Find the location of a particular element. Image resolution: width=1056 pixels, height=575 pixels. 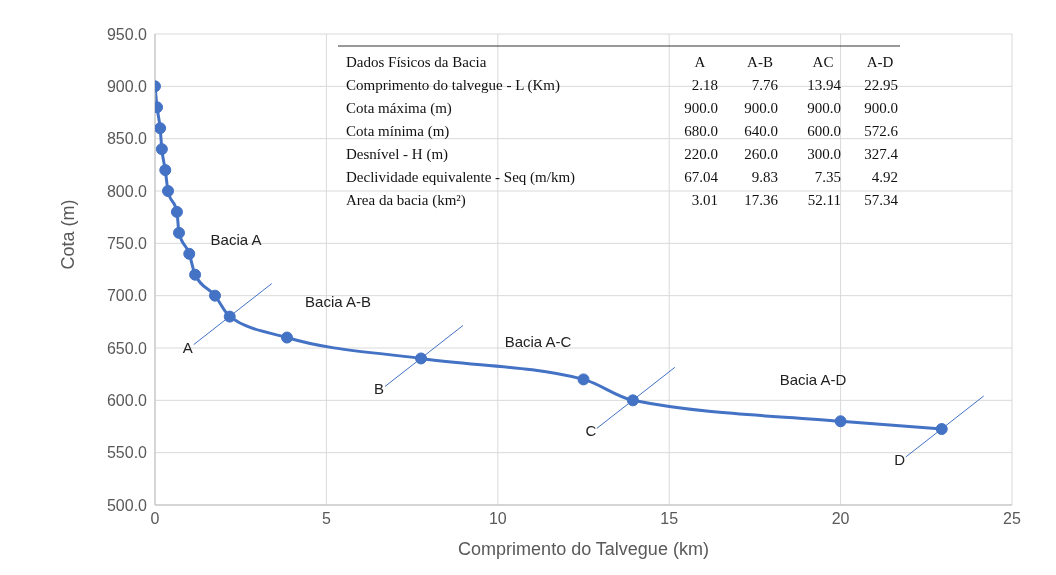

y-axis-title: Cota (m) is located at coordinates (68, 234).